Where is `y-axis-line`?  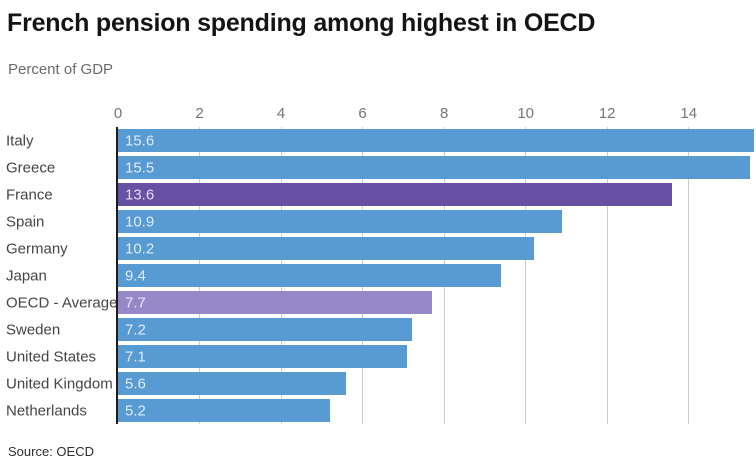 y-axis-line is located at coordinates (117, 275).